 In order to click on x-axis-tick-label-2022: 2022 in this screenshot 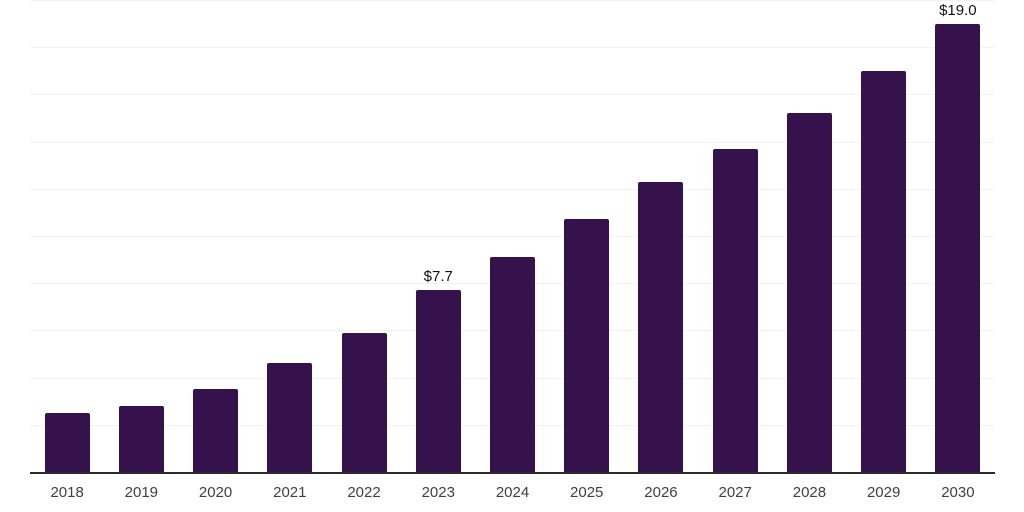, I will do `click(364, 492)`.